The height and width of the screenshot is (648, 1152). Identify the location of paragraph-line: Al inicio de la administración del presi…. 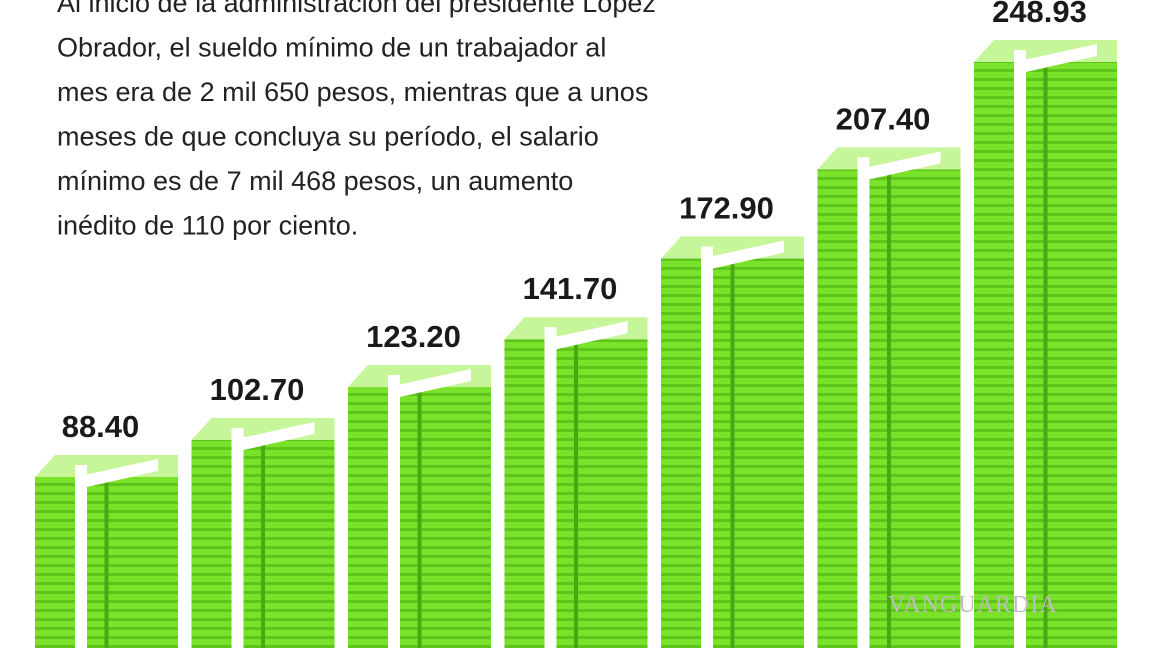
(356, 9).